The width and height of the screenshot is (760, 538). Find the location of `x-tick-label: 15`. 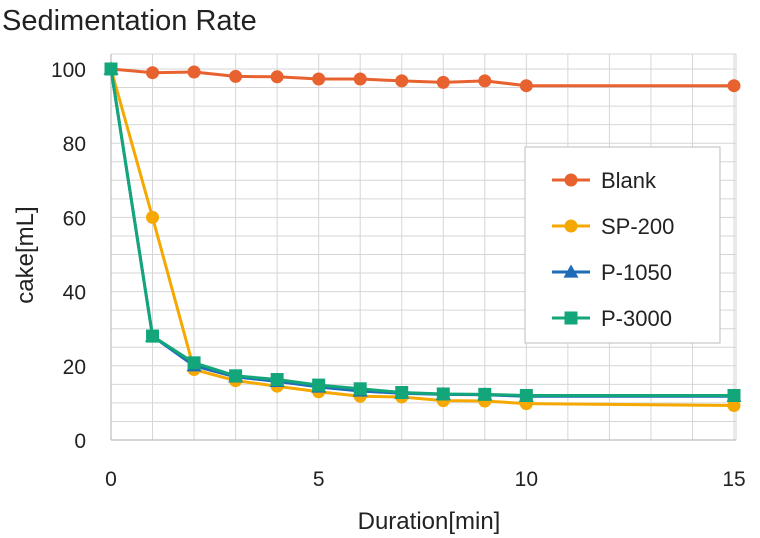

x-tick-label: 15 is located at coordinates (733, 479).